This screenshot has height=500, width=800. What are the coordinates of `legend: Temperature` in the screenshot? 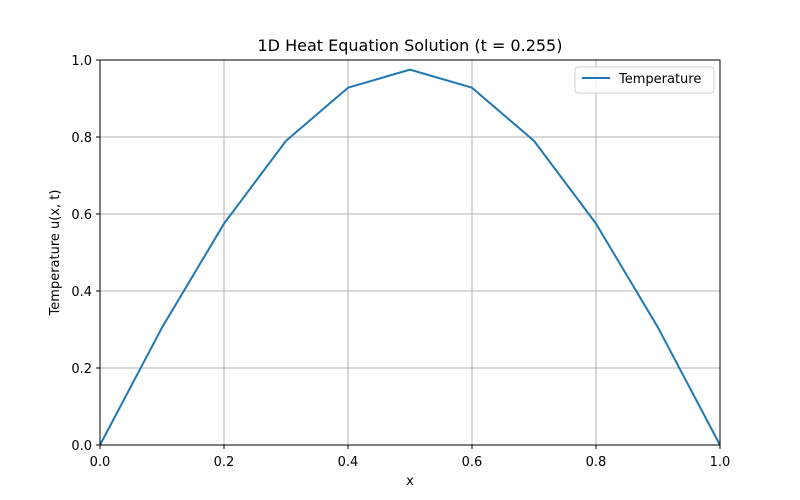 It's located at (644, 80).